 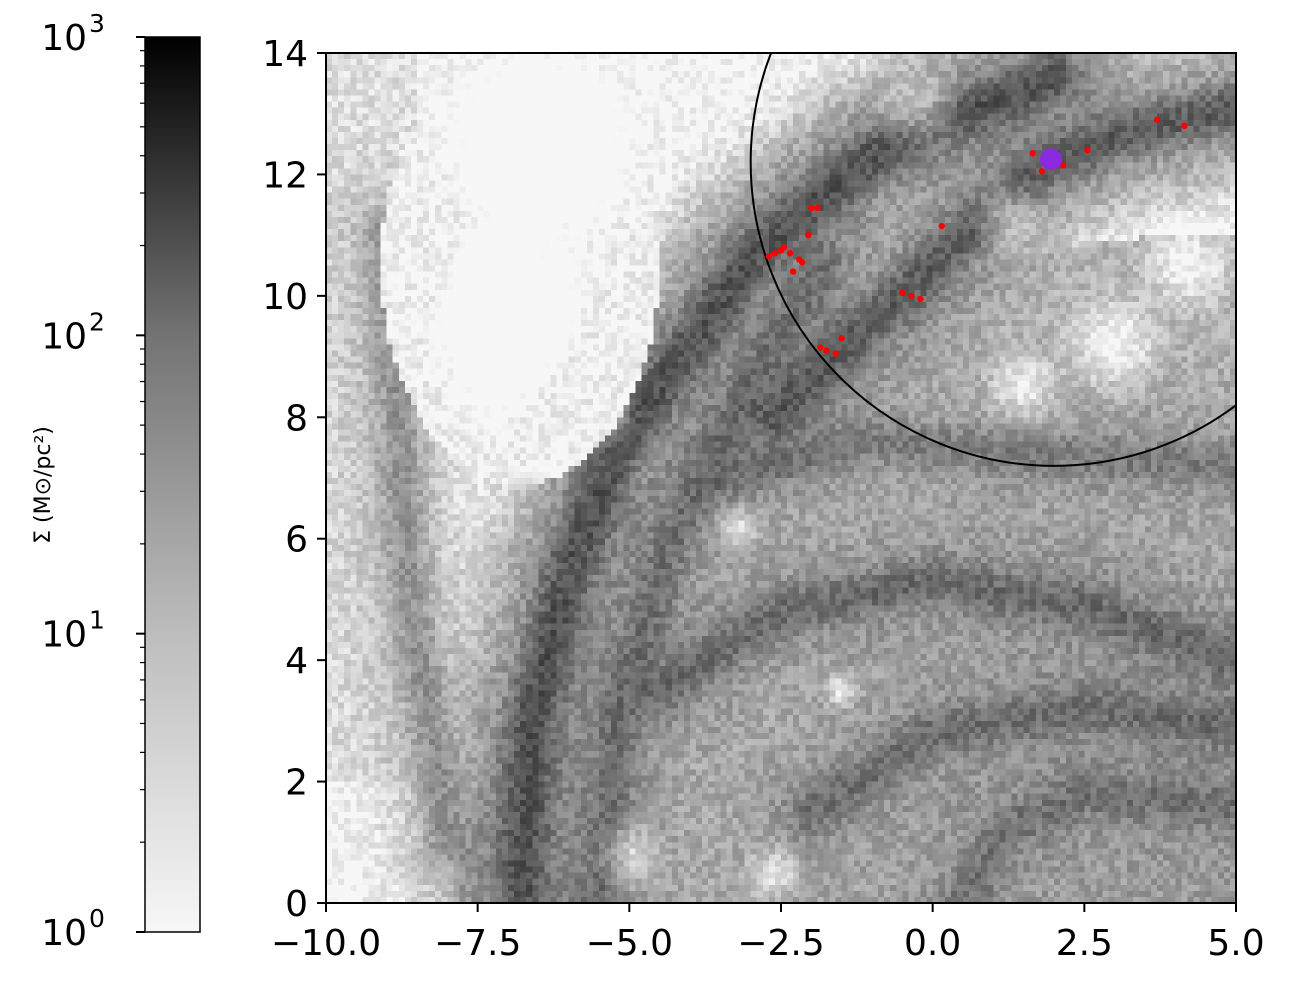 I want to click on y-tick-label: 2, so click(x=296, y=783).